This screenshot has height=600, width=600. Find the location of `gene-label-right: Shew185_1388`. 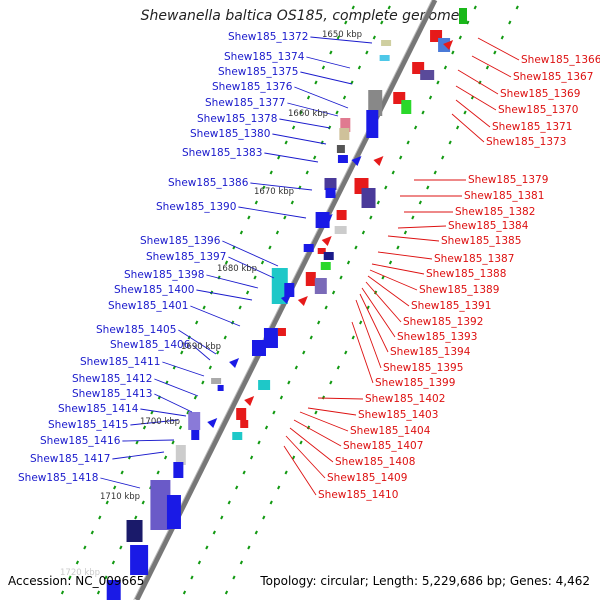

gene-label-right: Shew185_1388 is located at coordinates (466, 274).